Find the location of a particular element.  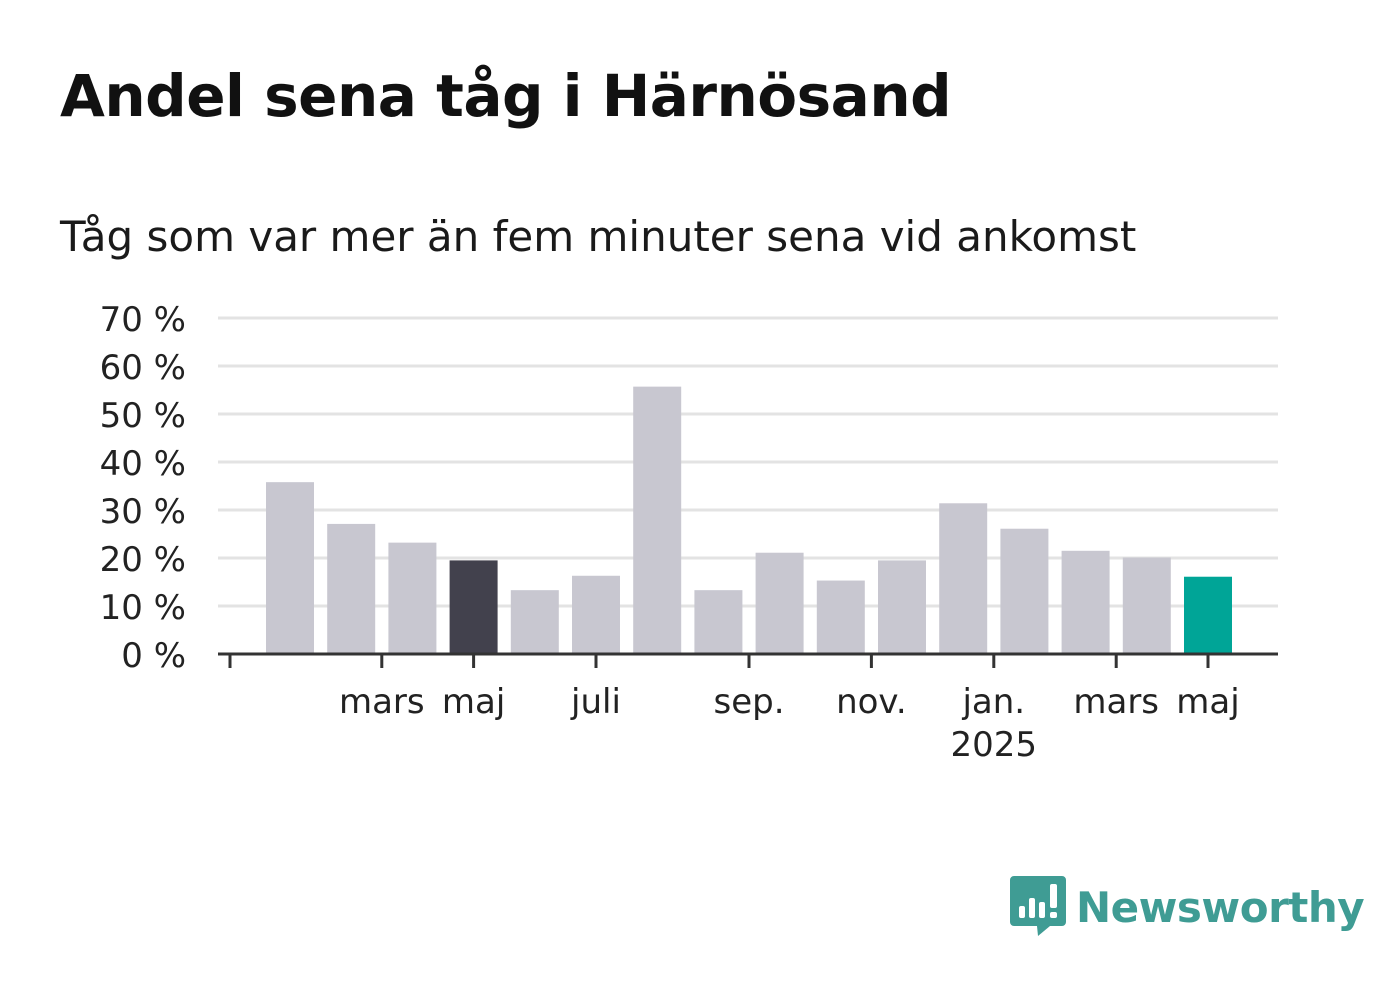

x-tick-label: juli is located at coordinates (595, 702).